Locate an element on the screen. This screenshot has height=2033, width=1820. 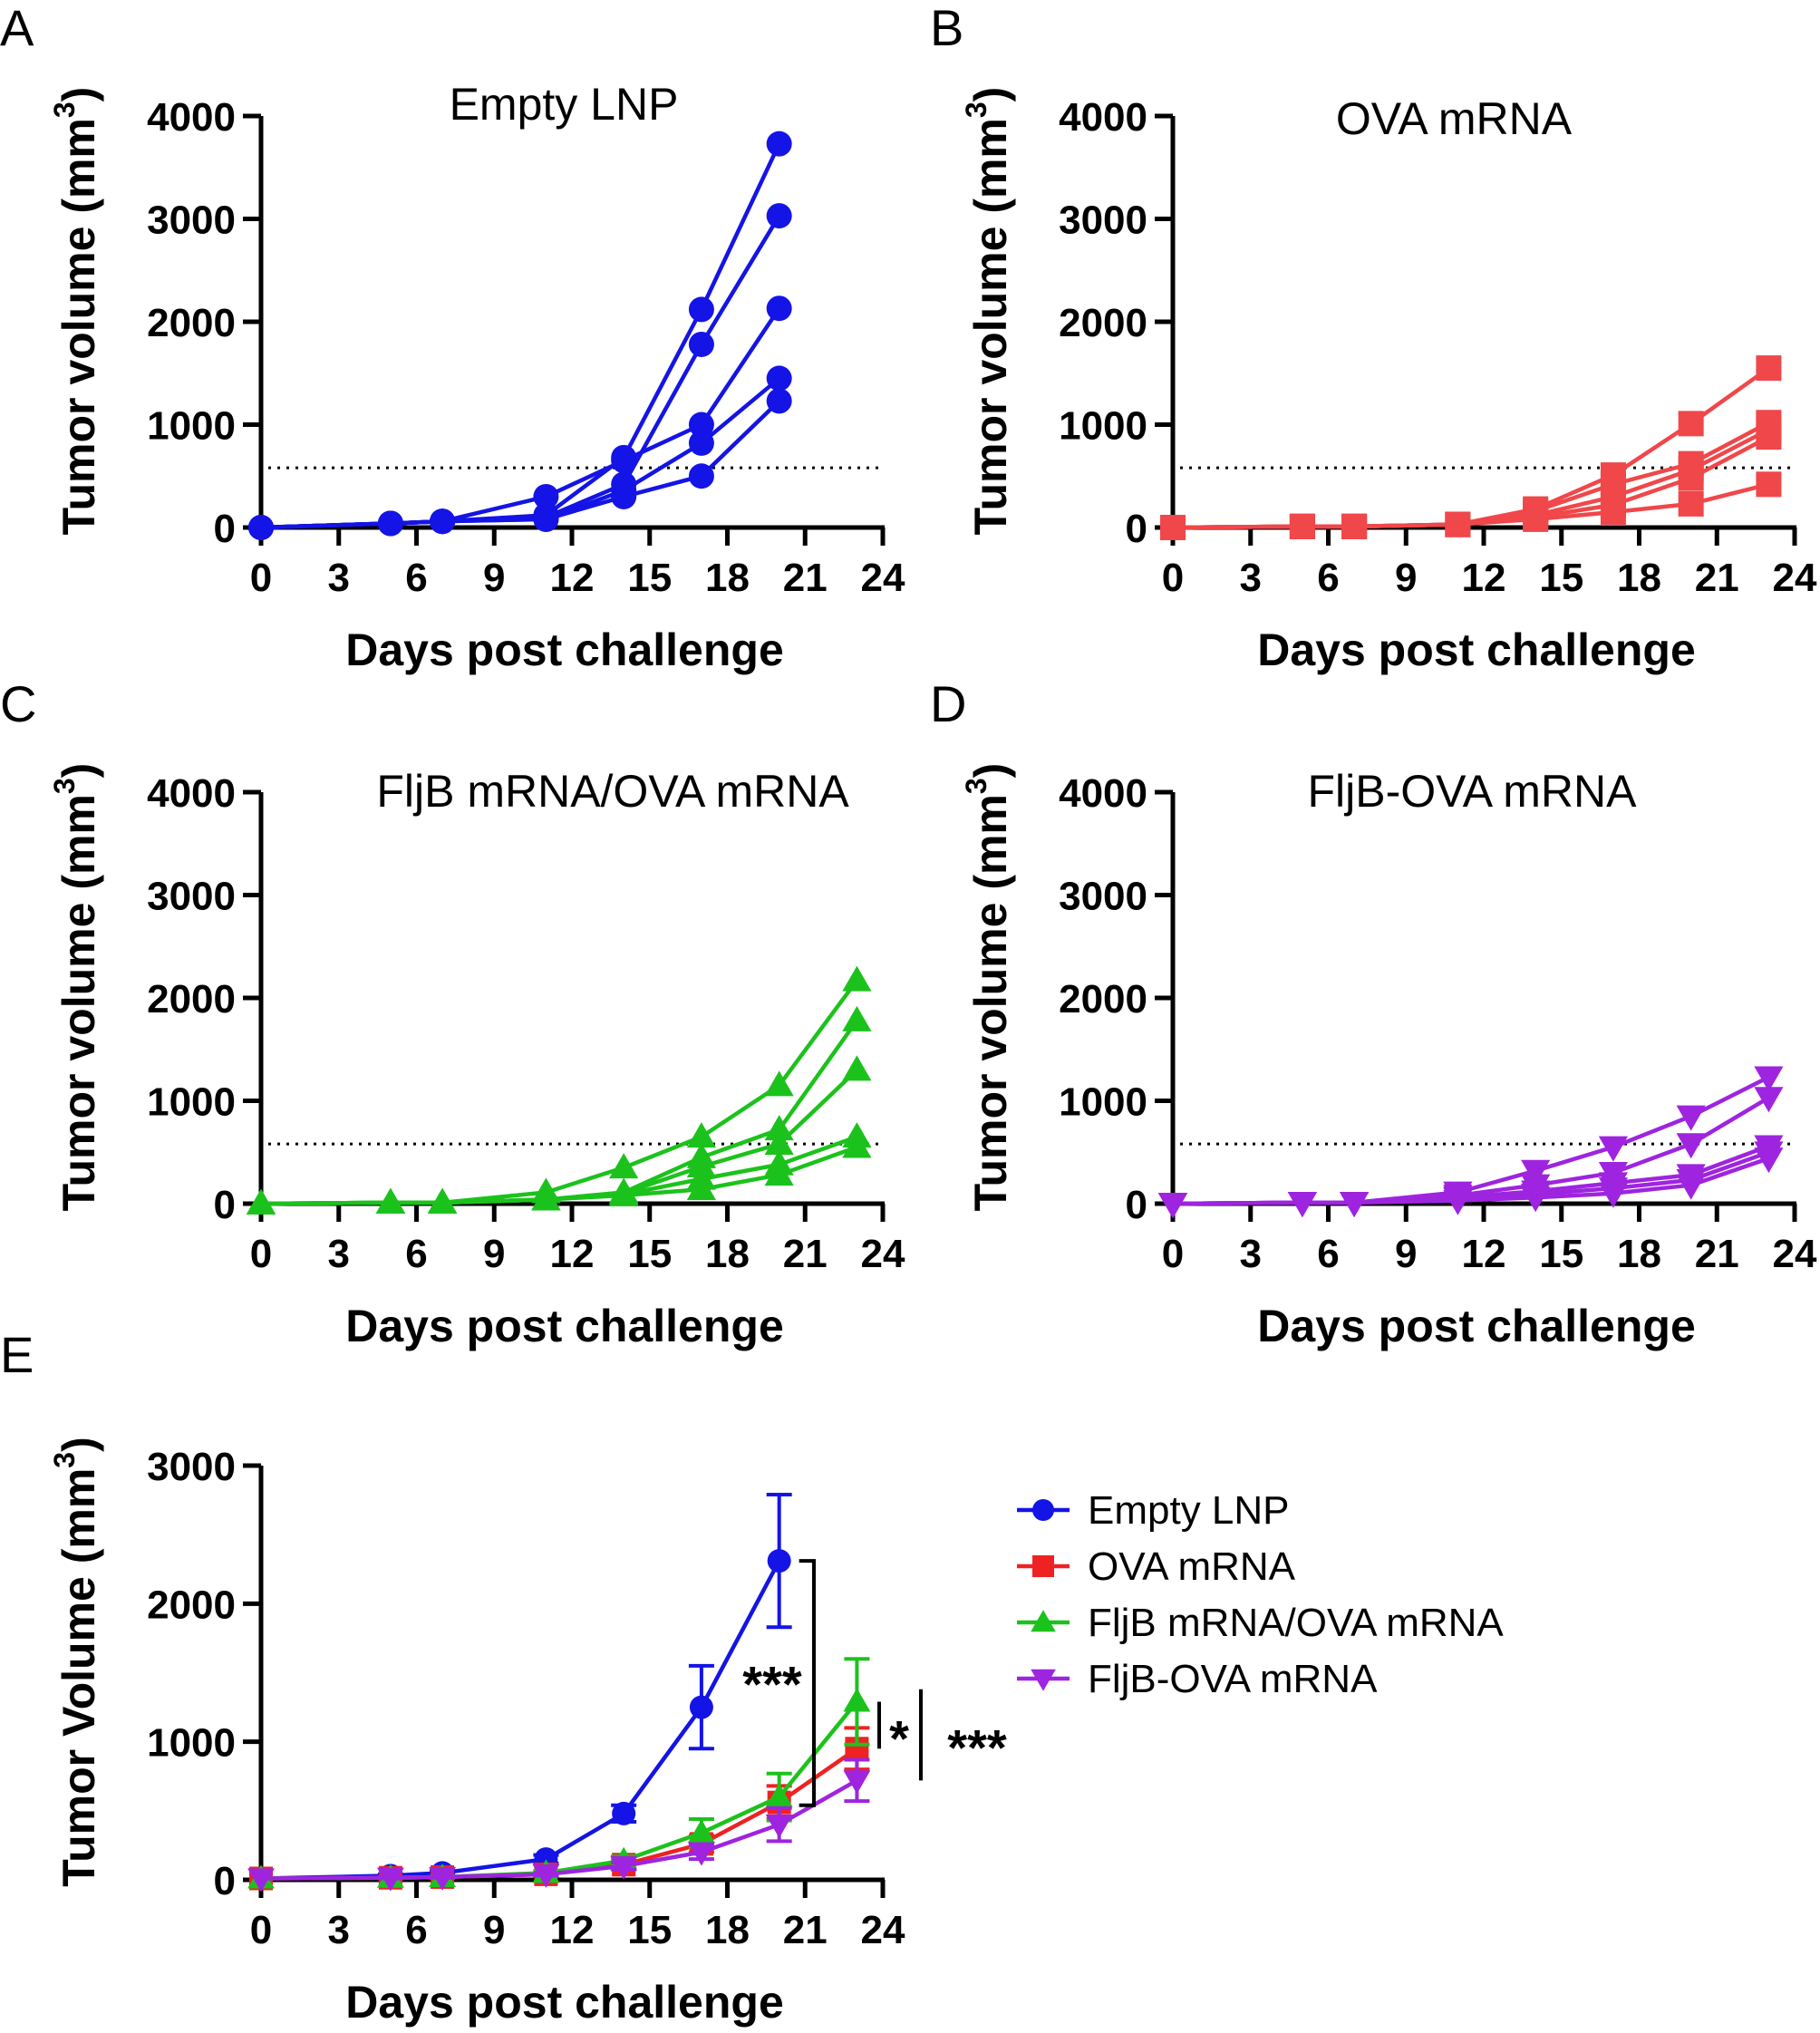
x-tick-label: 24 is located at coordinates (1795, 1254).